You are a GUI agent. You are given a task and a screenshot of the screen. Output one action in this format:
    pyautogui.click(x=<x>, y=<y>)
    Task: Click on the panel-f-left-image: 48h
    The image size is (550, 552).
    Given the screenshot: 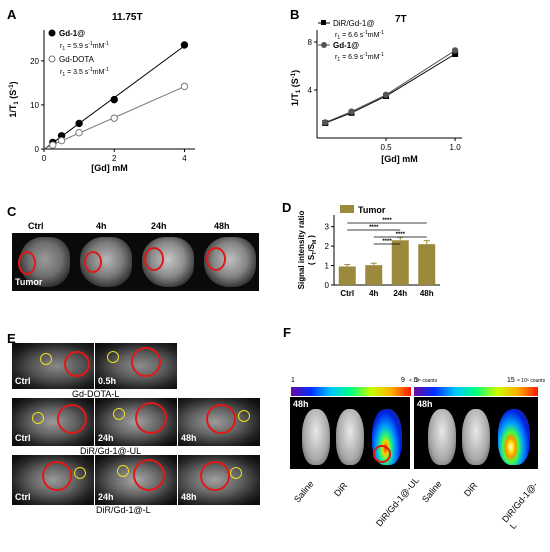 What is the action you would take?
    pyautogui.click(x=350, y=433)
    